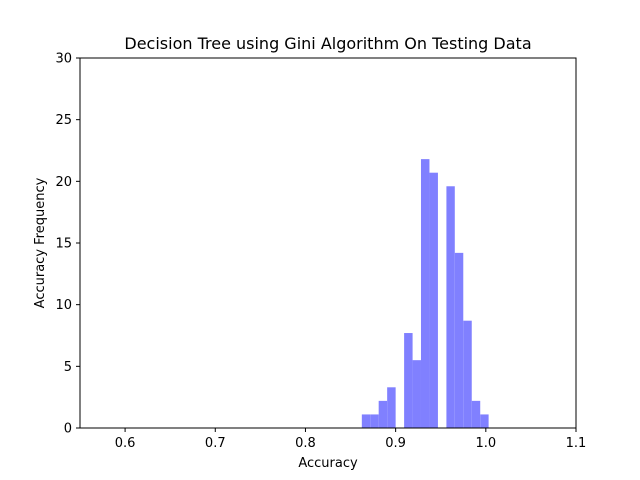 The image size is (640, 480). Describe the element at coordinates (125, 443) in the screenshot. I see `x-tick-label: 0.6` at that location.